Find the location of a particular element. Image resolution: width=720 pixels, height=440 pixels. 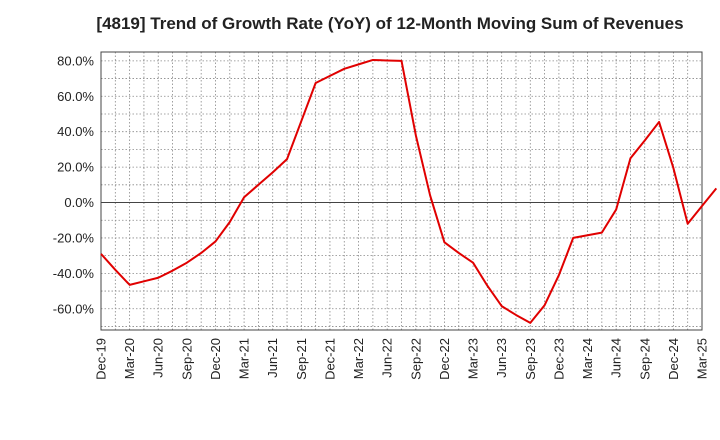

x-tick-label: Mar-23 is located at coordinates (473, 358).